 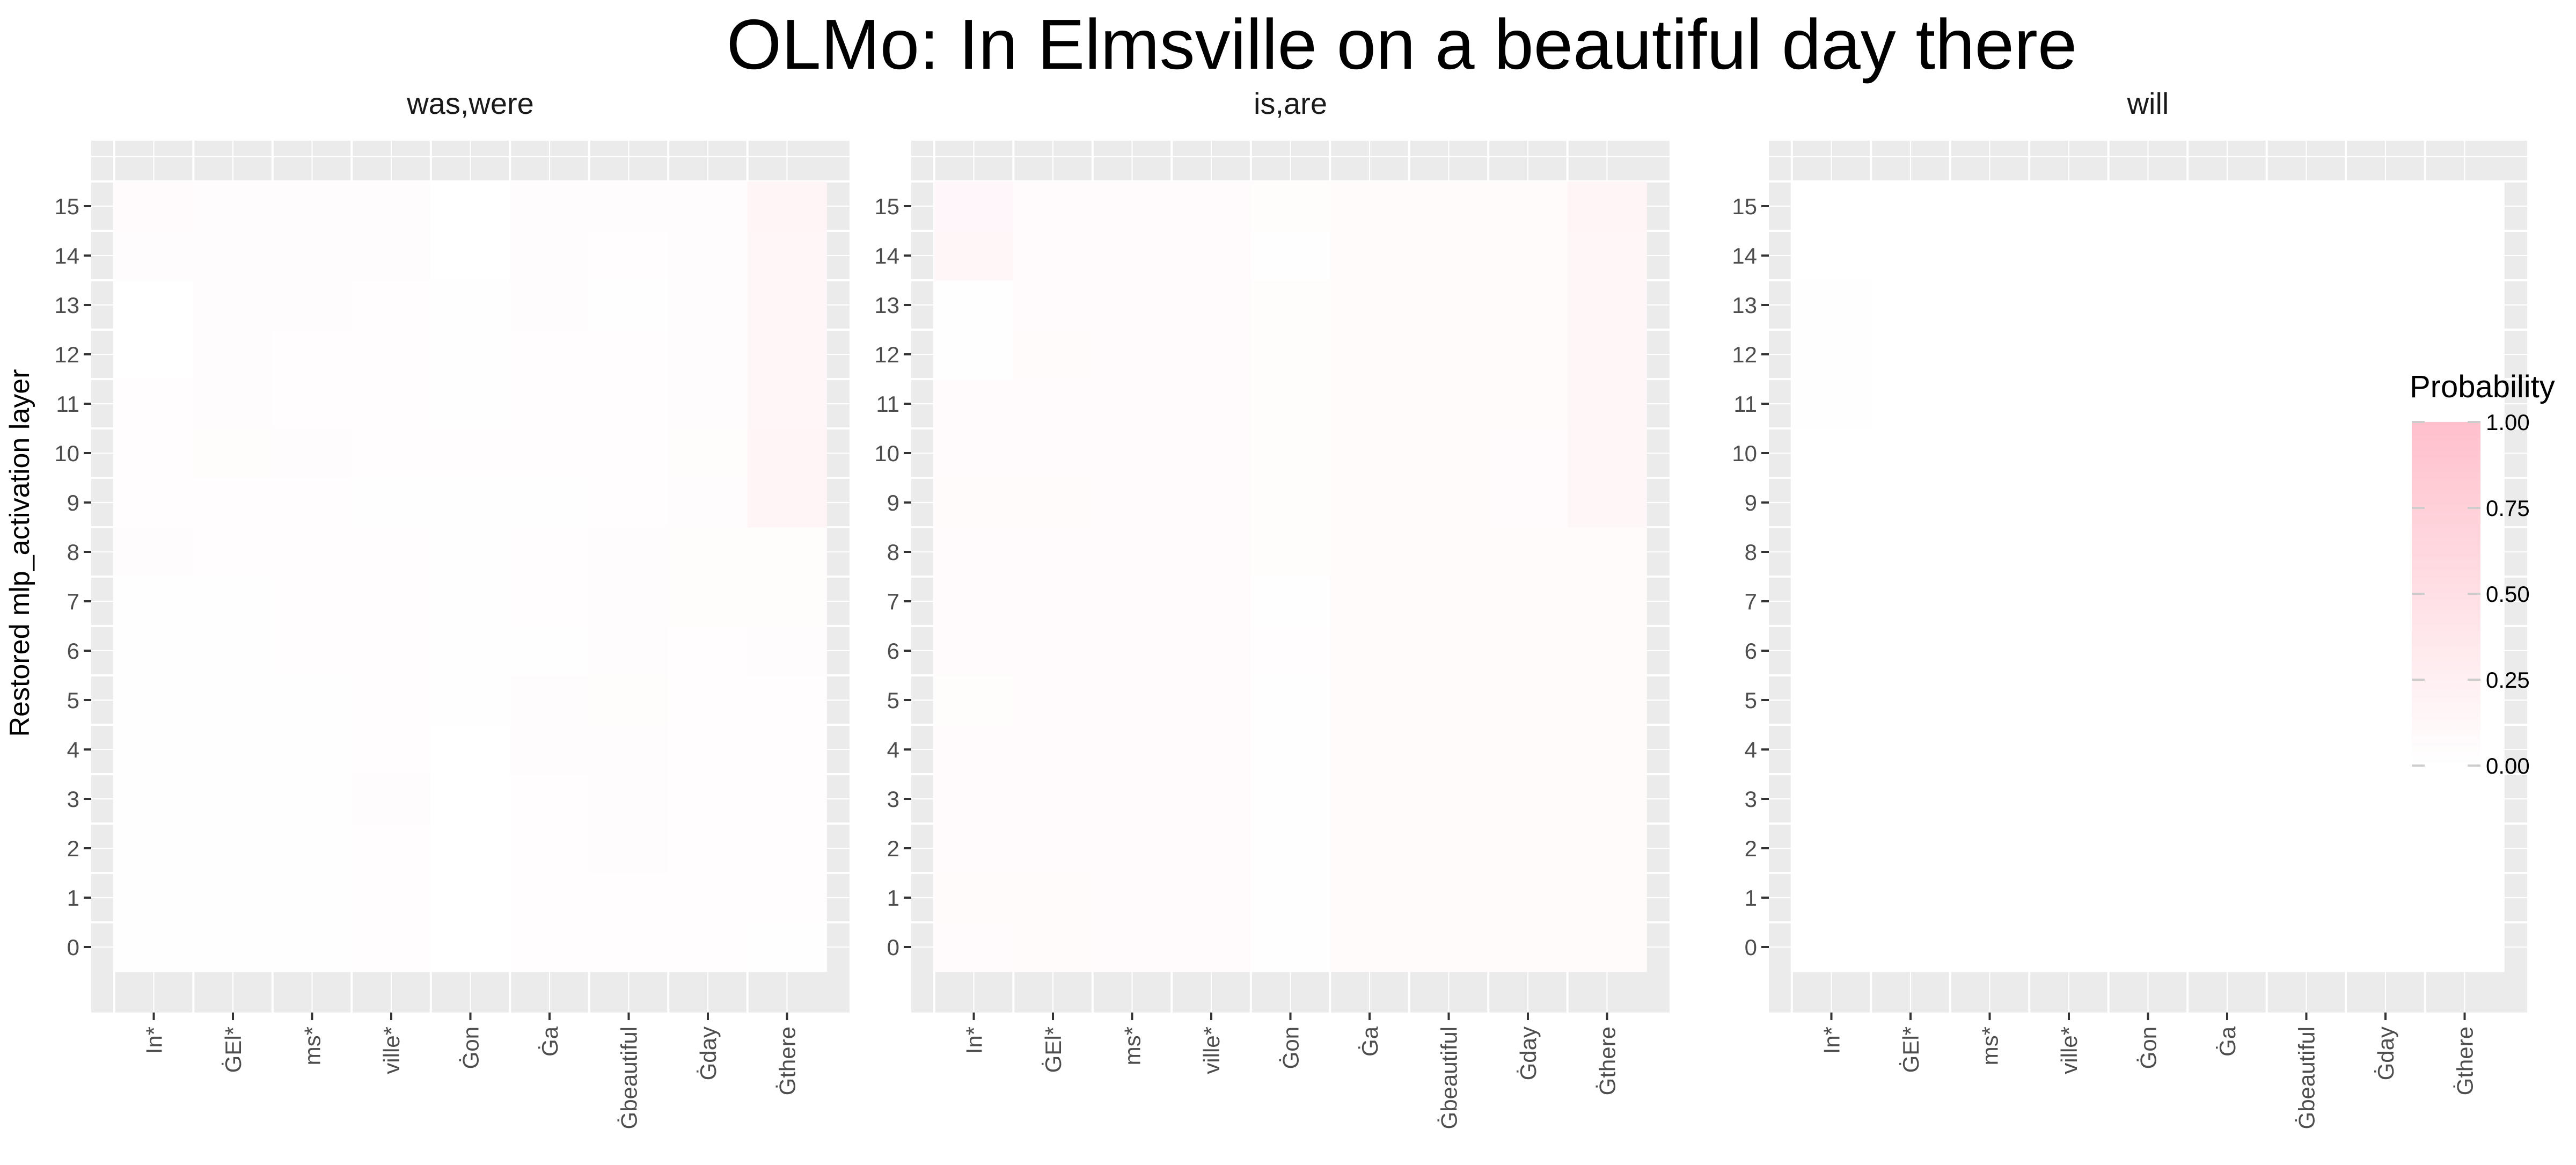 I want to click on x-tick-label: ms*, so click(x=312, y=1045).